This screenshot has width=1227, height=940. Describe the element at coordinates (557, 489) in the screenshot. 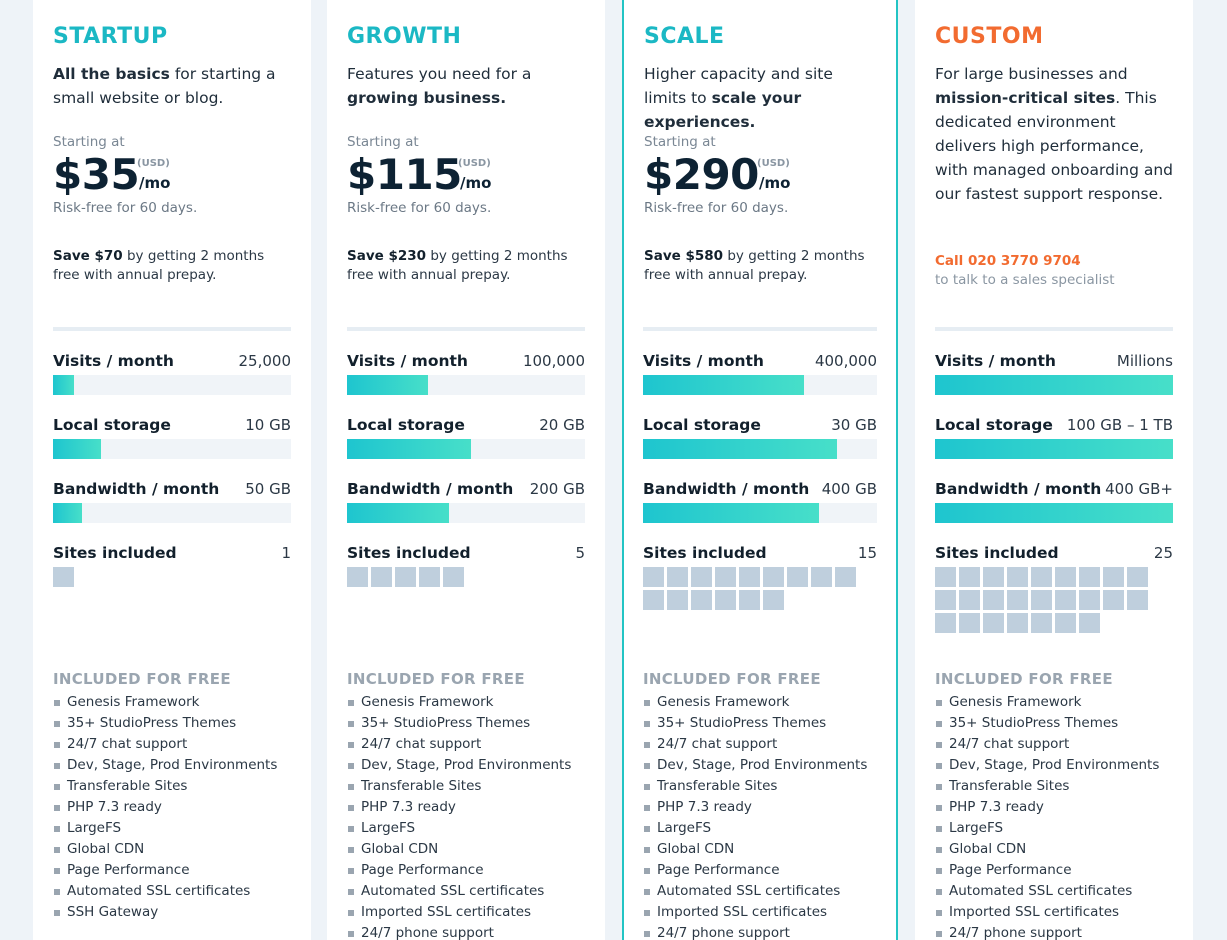

I see `metric-value: 200 GB` at that location.